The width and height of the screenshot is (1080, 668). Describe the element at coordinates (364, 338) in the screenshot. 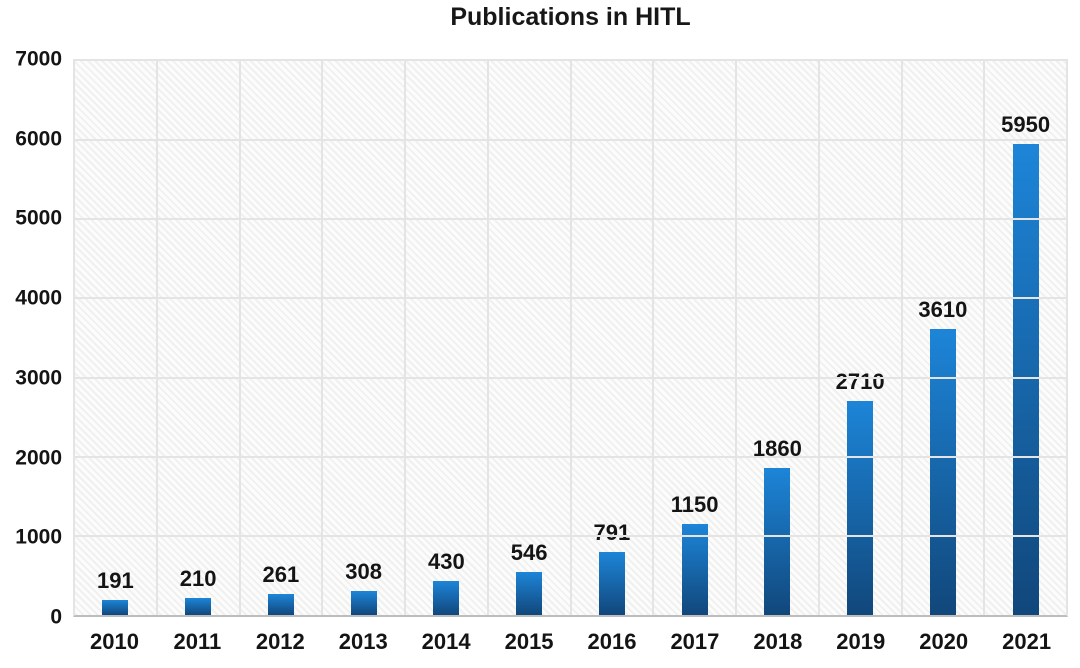

I see `chart-column: 308` at that location.